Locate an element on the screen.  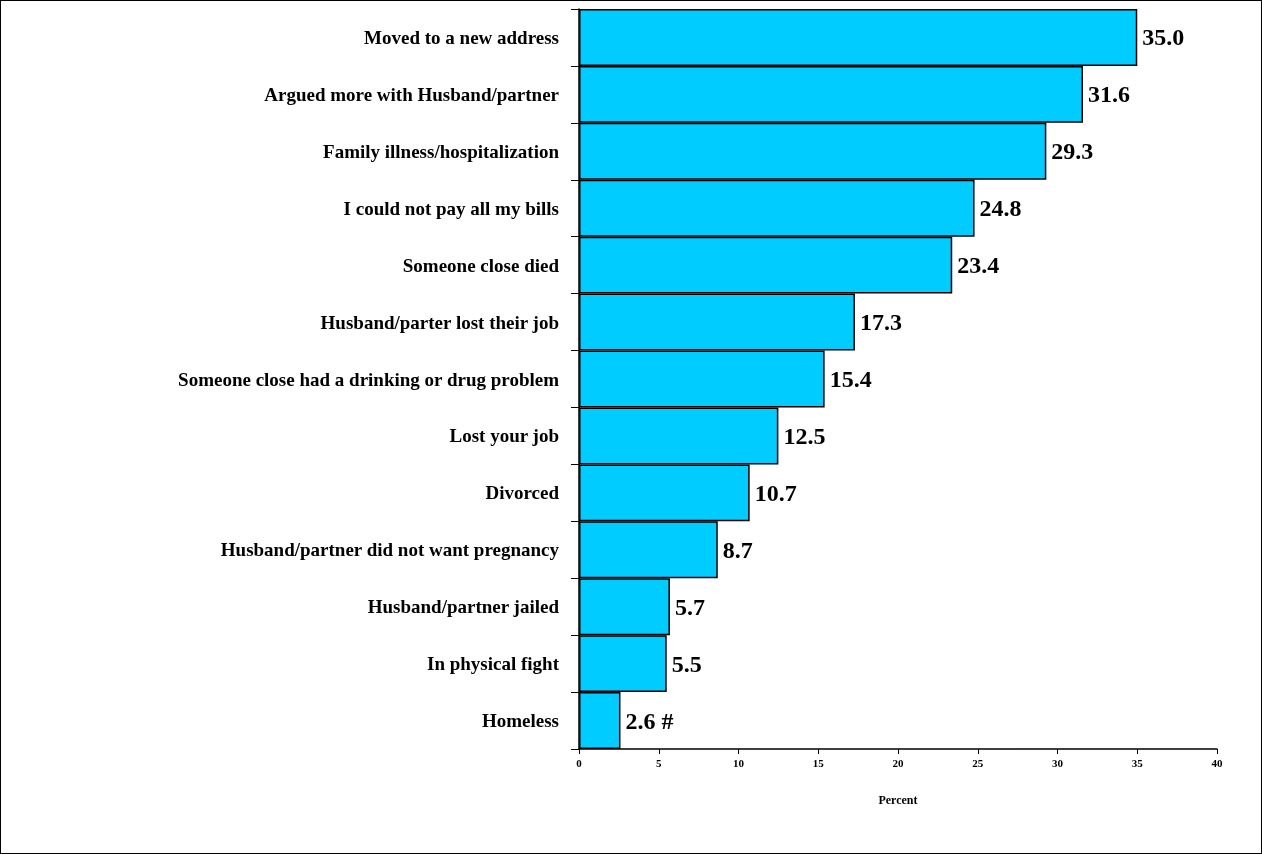
x-tick-label: 15 is located at coordinates (818, 762).